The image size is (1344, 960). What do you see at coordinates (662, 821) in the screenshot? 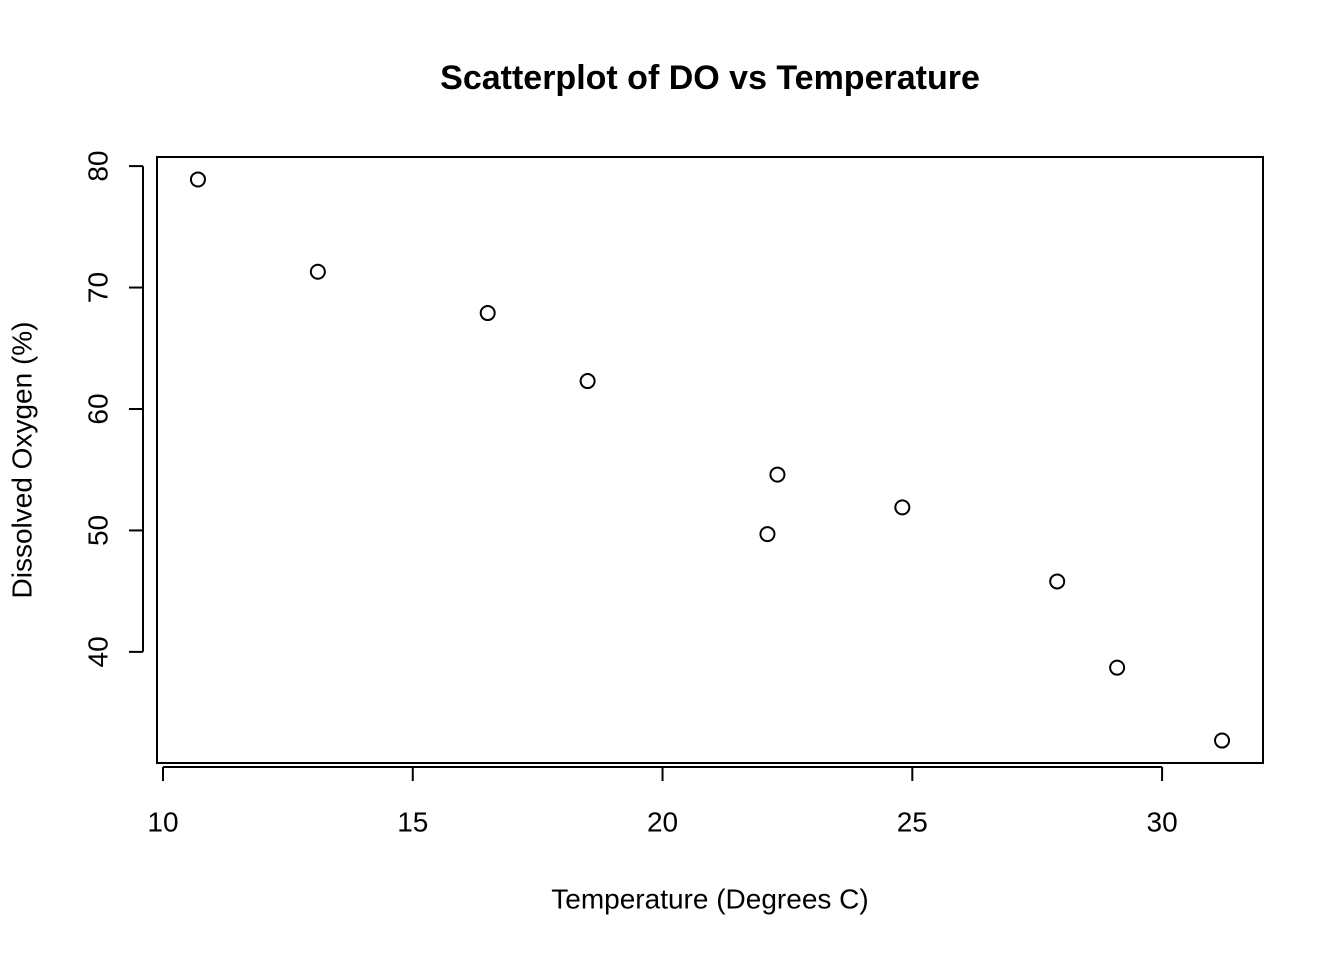
I see `x-tick-label: 20` at bounding box center [662, 821].